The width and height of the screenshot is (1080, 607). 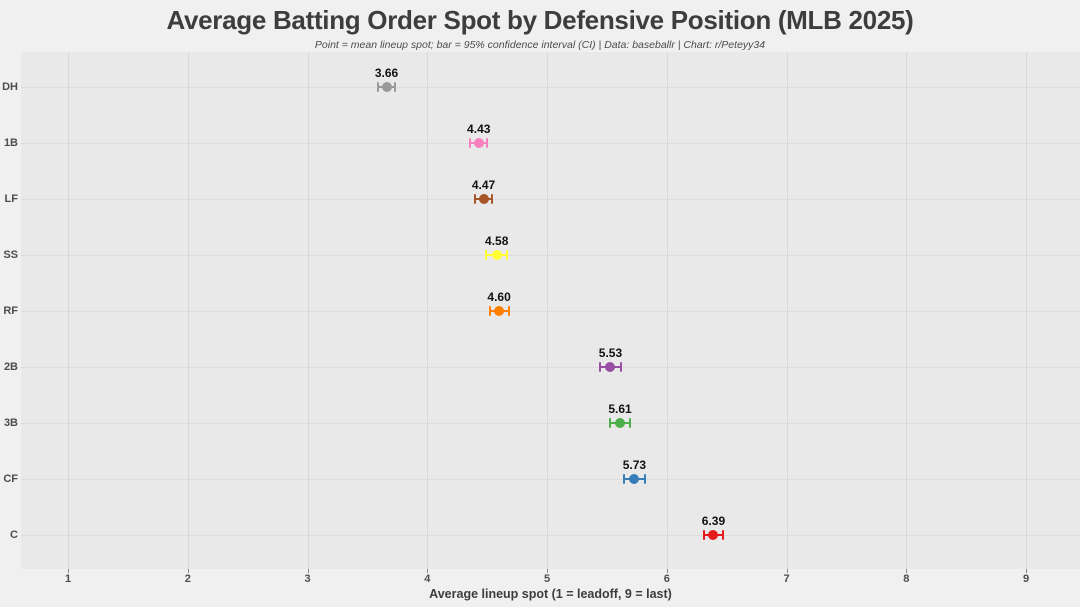 I want to click on x-tick-label: 1, so click(x=68, y=579).